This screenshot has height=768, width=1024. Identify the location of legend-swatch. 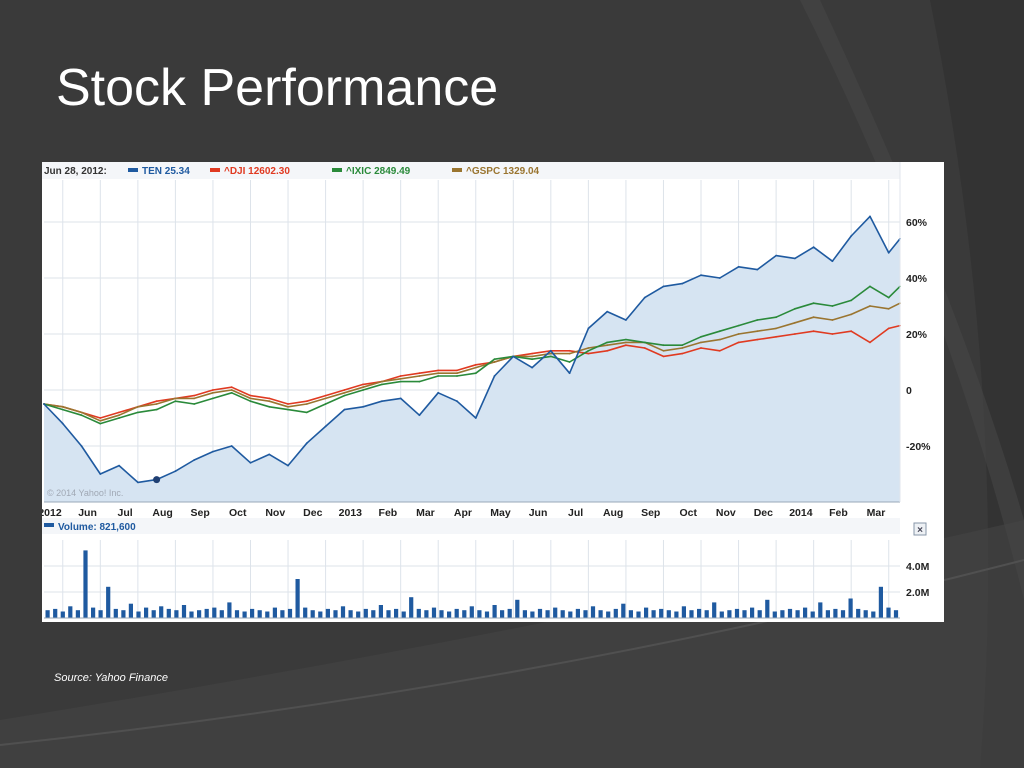
(133, 170).